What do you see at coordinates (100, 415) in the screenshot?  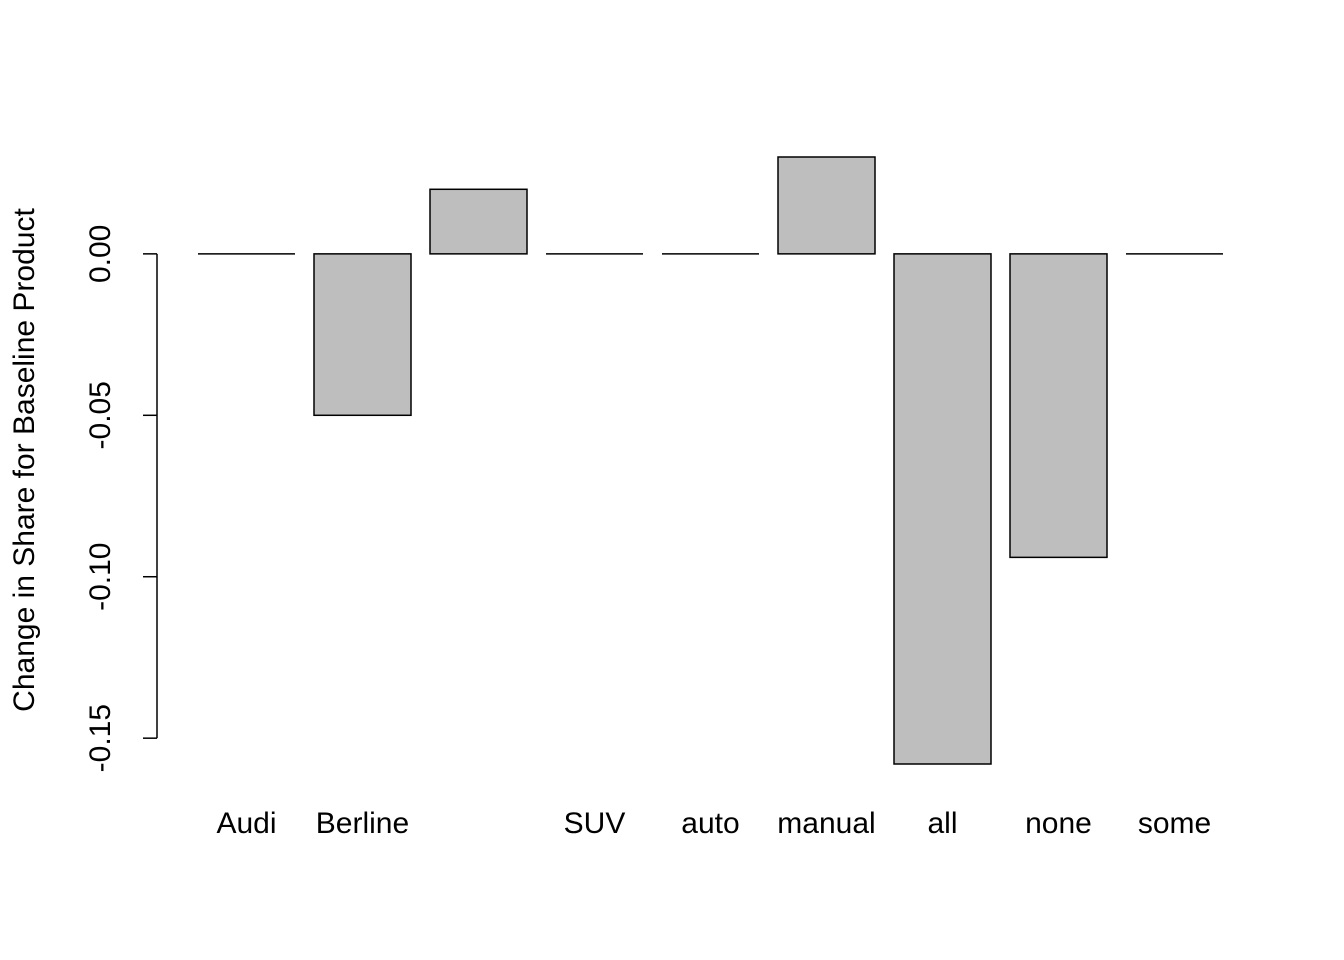 I see `y-tick-label: -0.05` at bounding box center [100, 415].